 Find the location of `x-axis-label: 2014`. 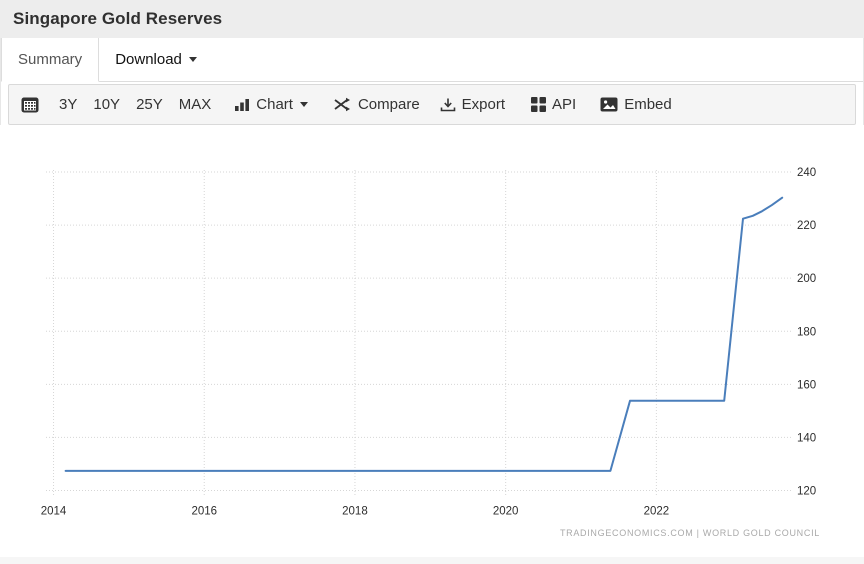

x-axis-label: 2014 is located at coordinates (54, 512).